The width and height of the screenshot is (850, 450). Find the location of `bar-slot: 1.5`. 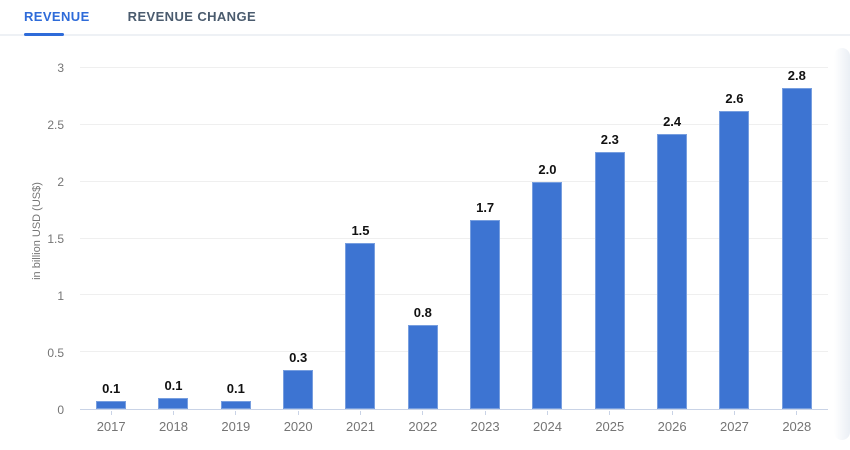

bar-slot: 1.5 is located at coordinates (360, 238).